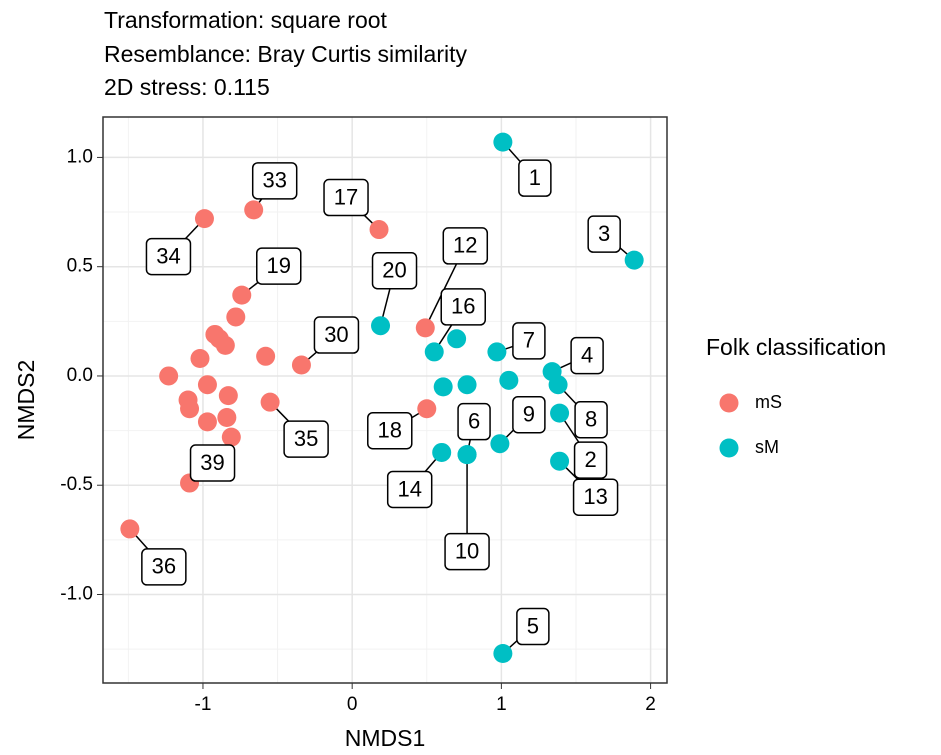 This screenshot has width=941, height=755. I want to click on point-label: 12, so click(465, 245).